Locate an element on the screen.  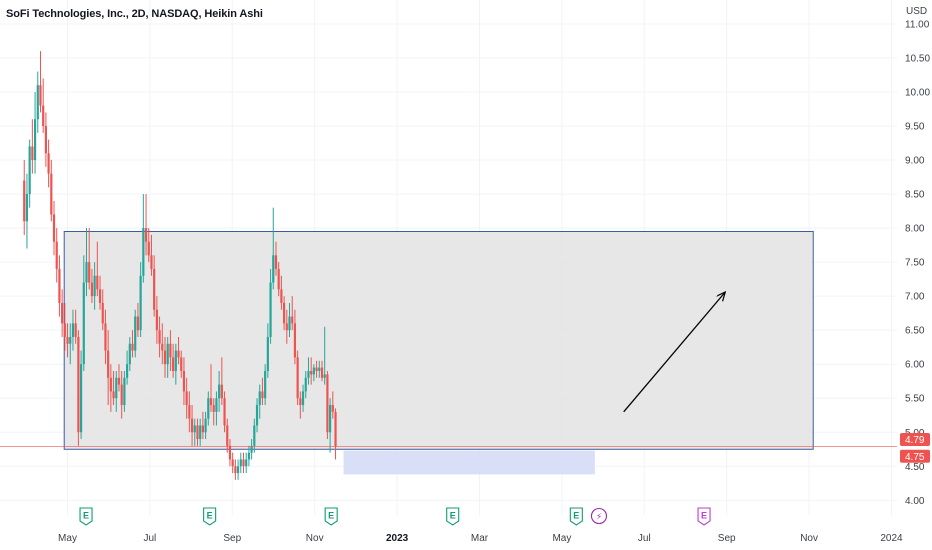
xaxis-tick-label: 2024 is located at coordinates (891, 538).